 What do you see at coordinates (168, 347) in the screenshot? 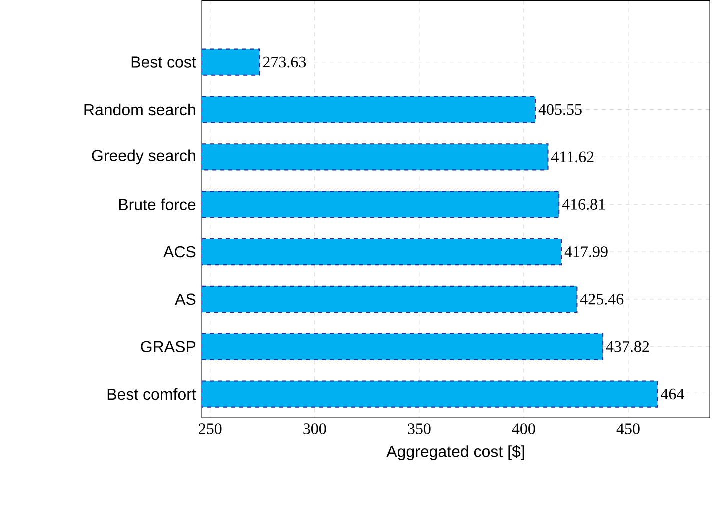
I see `y-tick-label: GRASP` at bounding box center [168, 347].